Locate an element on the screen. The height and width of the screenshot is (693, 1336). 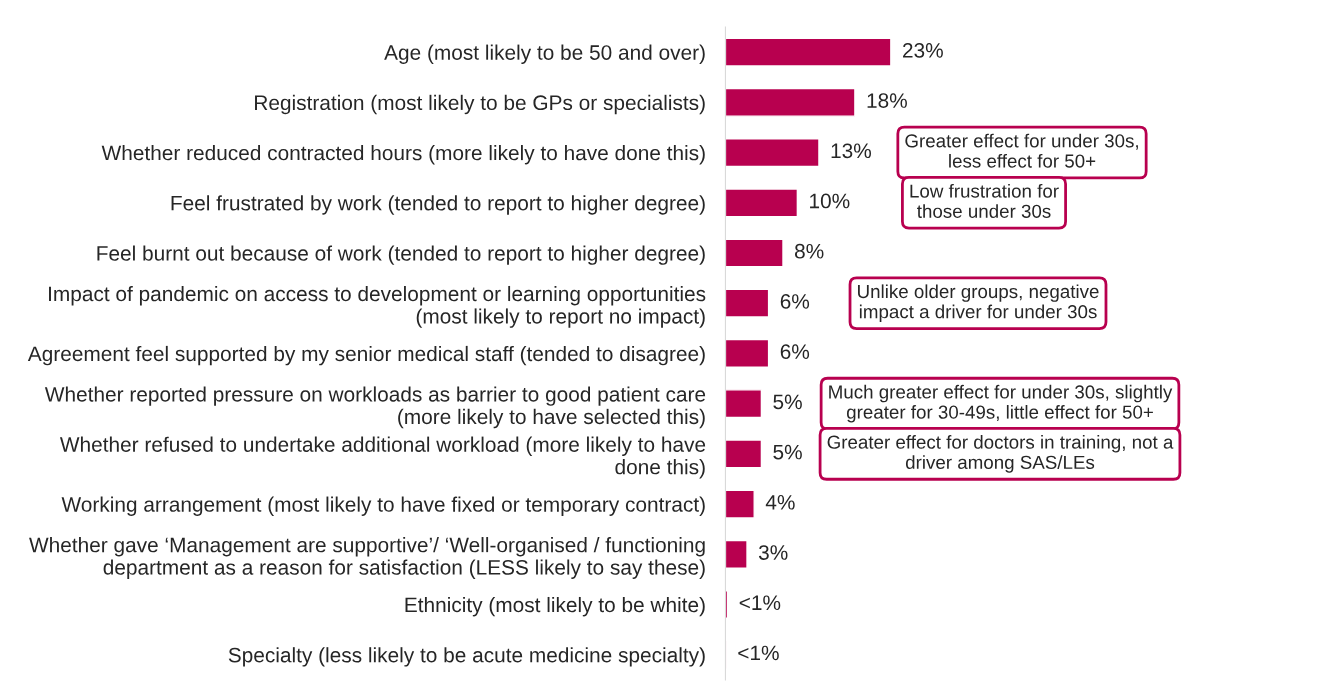
text: Greater effect for under 30s, less effect for 50+ is located at coordinates (1021, 150).